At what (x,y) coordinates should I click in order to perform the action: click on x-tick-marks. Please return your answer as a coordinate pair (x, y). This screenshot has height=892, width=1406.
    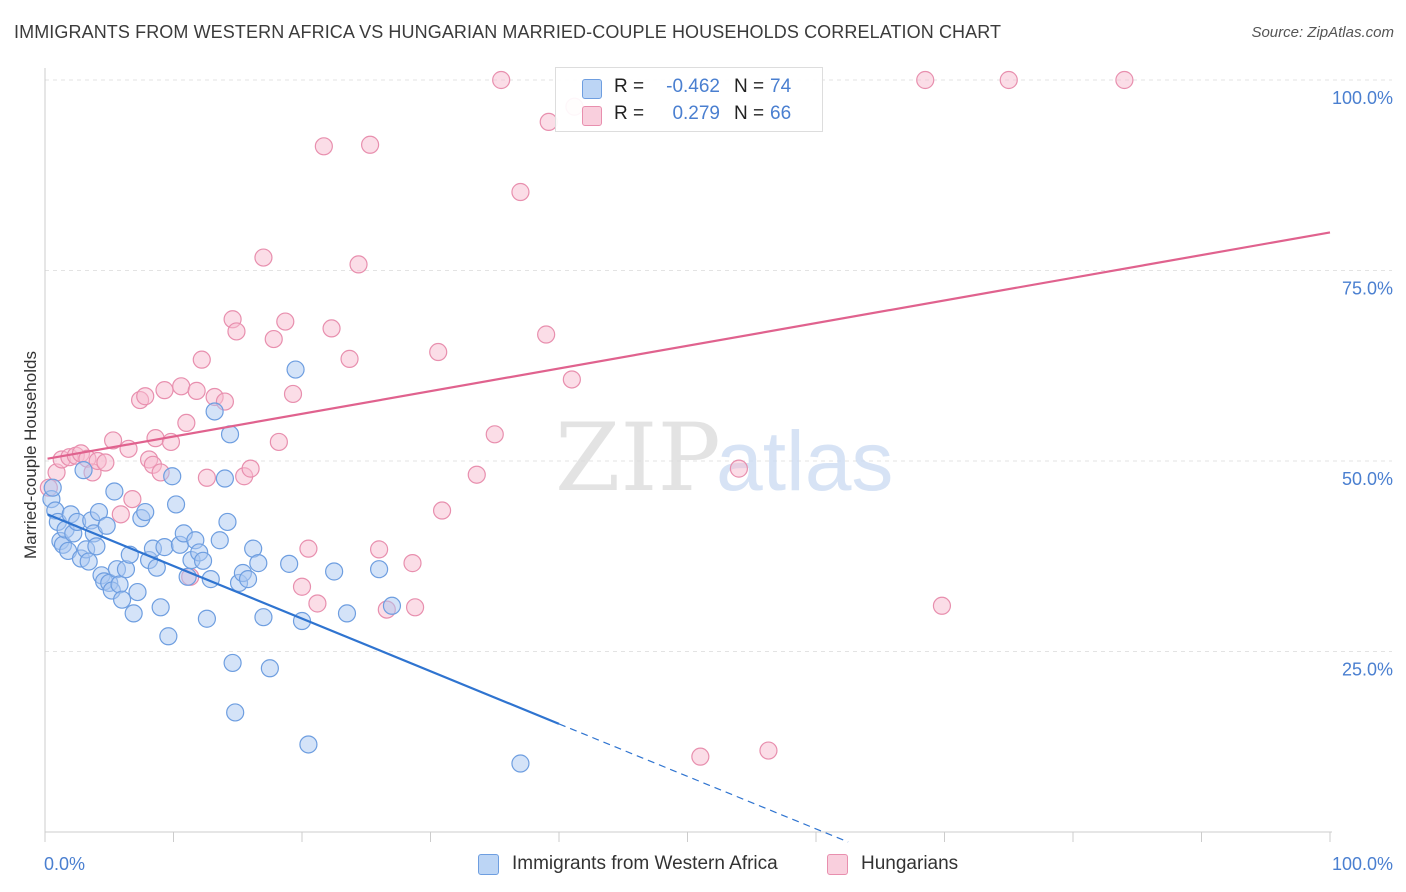
    Looking at the image, I should click on (687, 837).